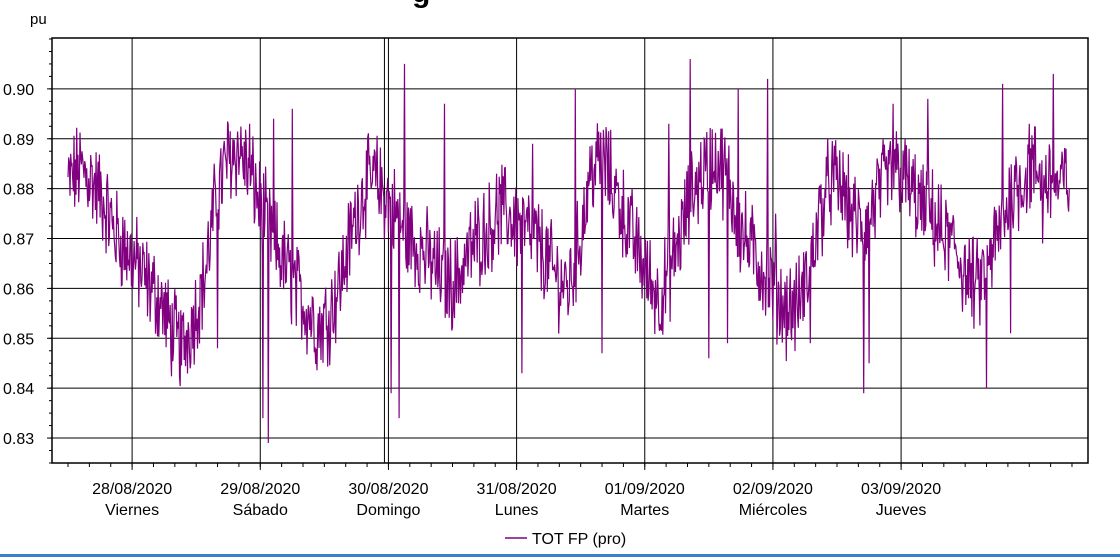 This screenshot has width=1120, height=557. Describe the element at coordinates (18, 240) in the screenshot. I see `y-tick-label: 0.87` at that location.